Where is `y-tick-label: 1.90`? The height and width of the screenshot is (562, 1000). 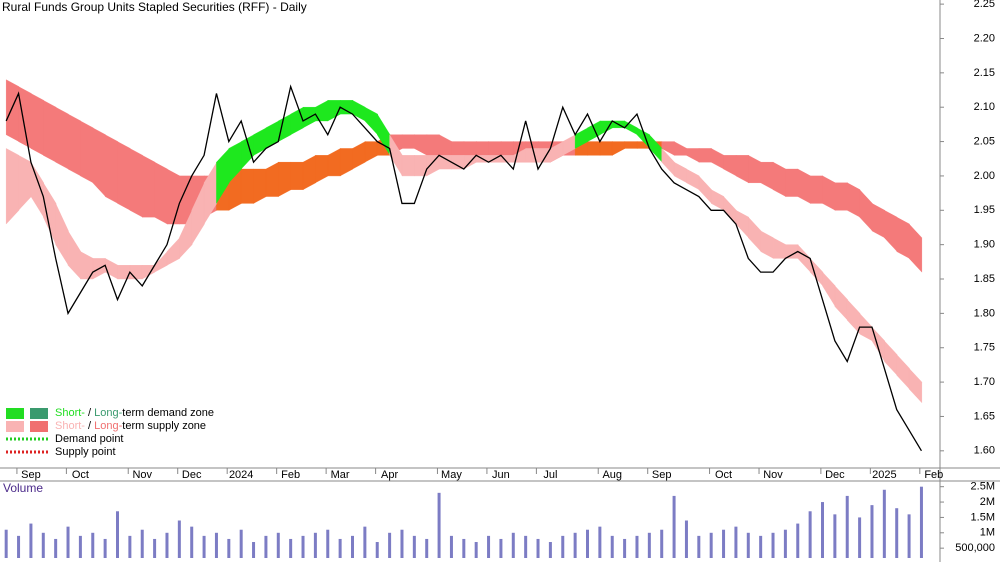 y-tick-label: 1.90 is located at coordinates (984, 245).